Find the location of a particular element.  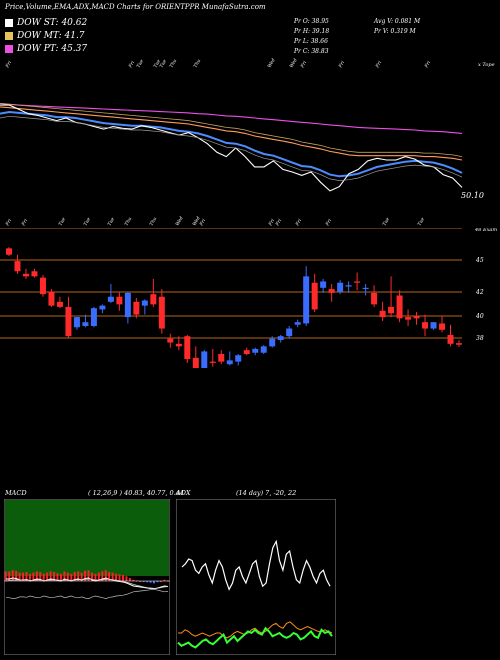

stat-open: Pr O: 38.95 is located at coordinates (311, 21).